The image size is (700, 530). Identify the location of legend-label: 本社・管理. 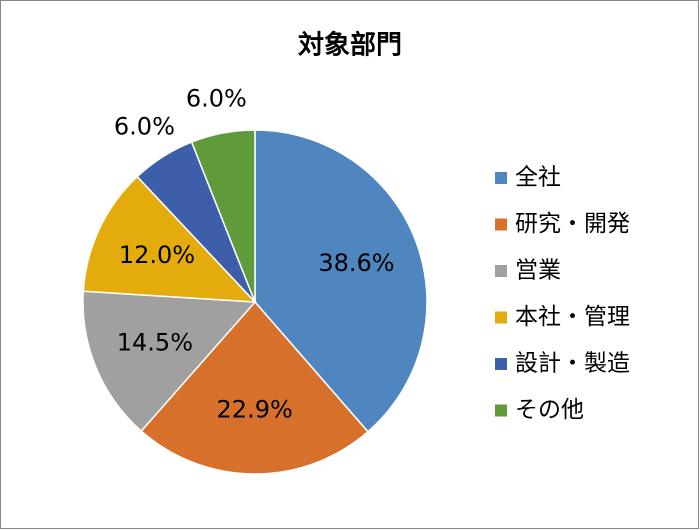
(572, 317).